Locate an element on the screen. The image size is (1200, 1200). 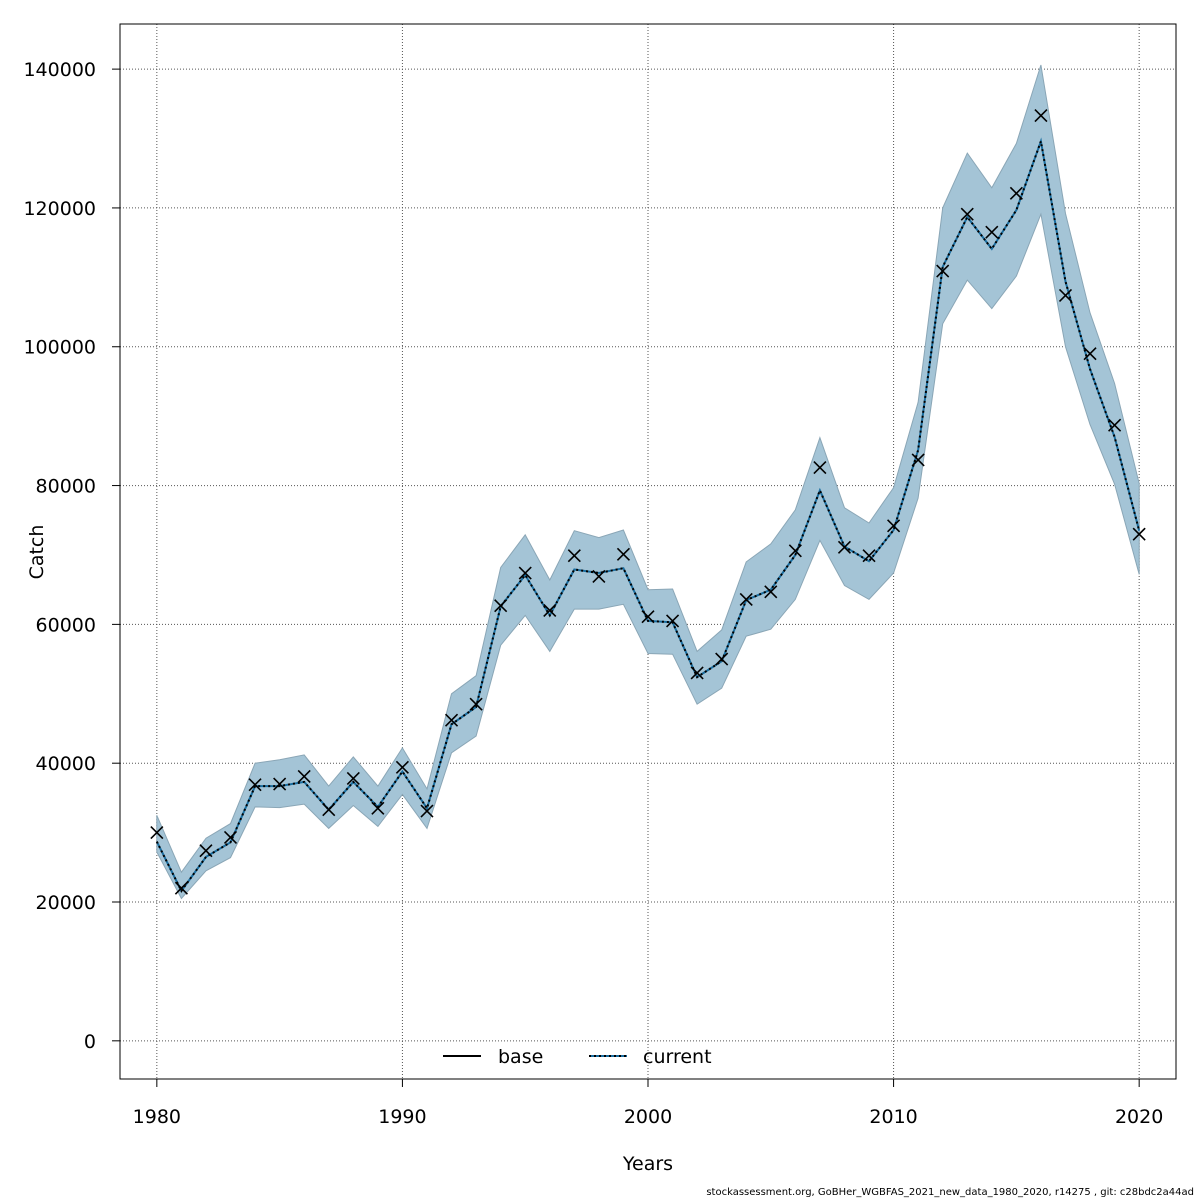
catch-marker-2015 is located at coordinates (1016, 193).